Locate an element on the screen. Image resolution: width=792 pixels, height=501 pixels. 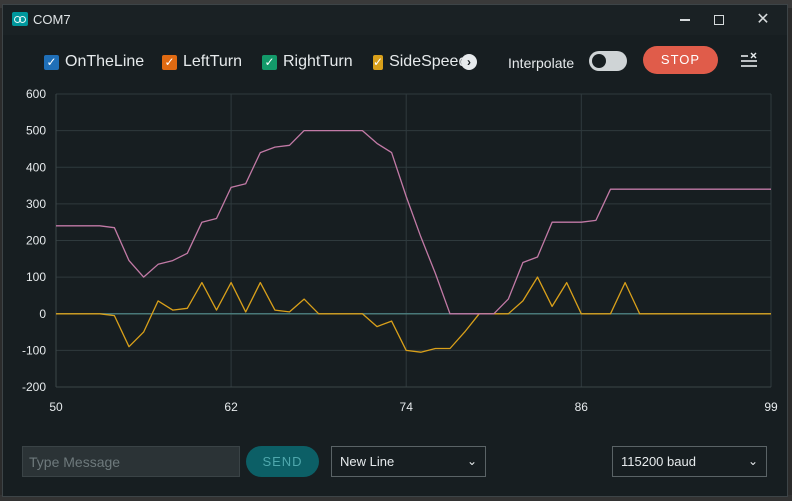
maximize-button is located at coordinates (719, 20).